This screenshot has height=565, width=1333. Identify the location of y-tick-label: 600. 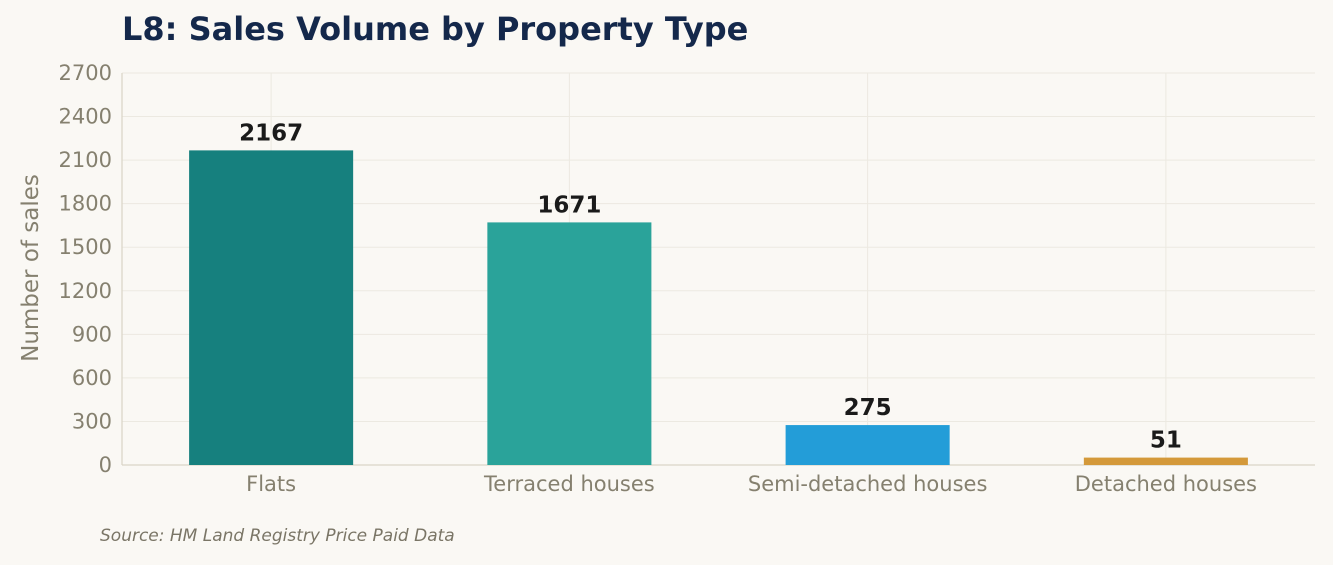
(92, 378).